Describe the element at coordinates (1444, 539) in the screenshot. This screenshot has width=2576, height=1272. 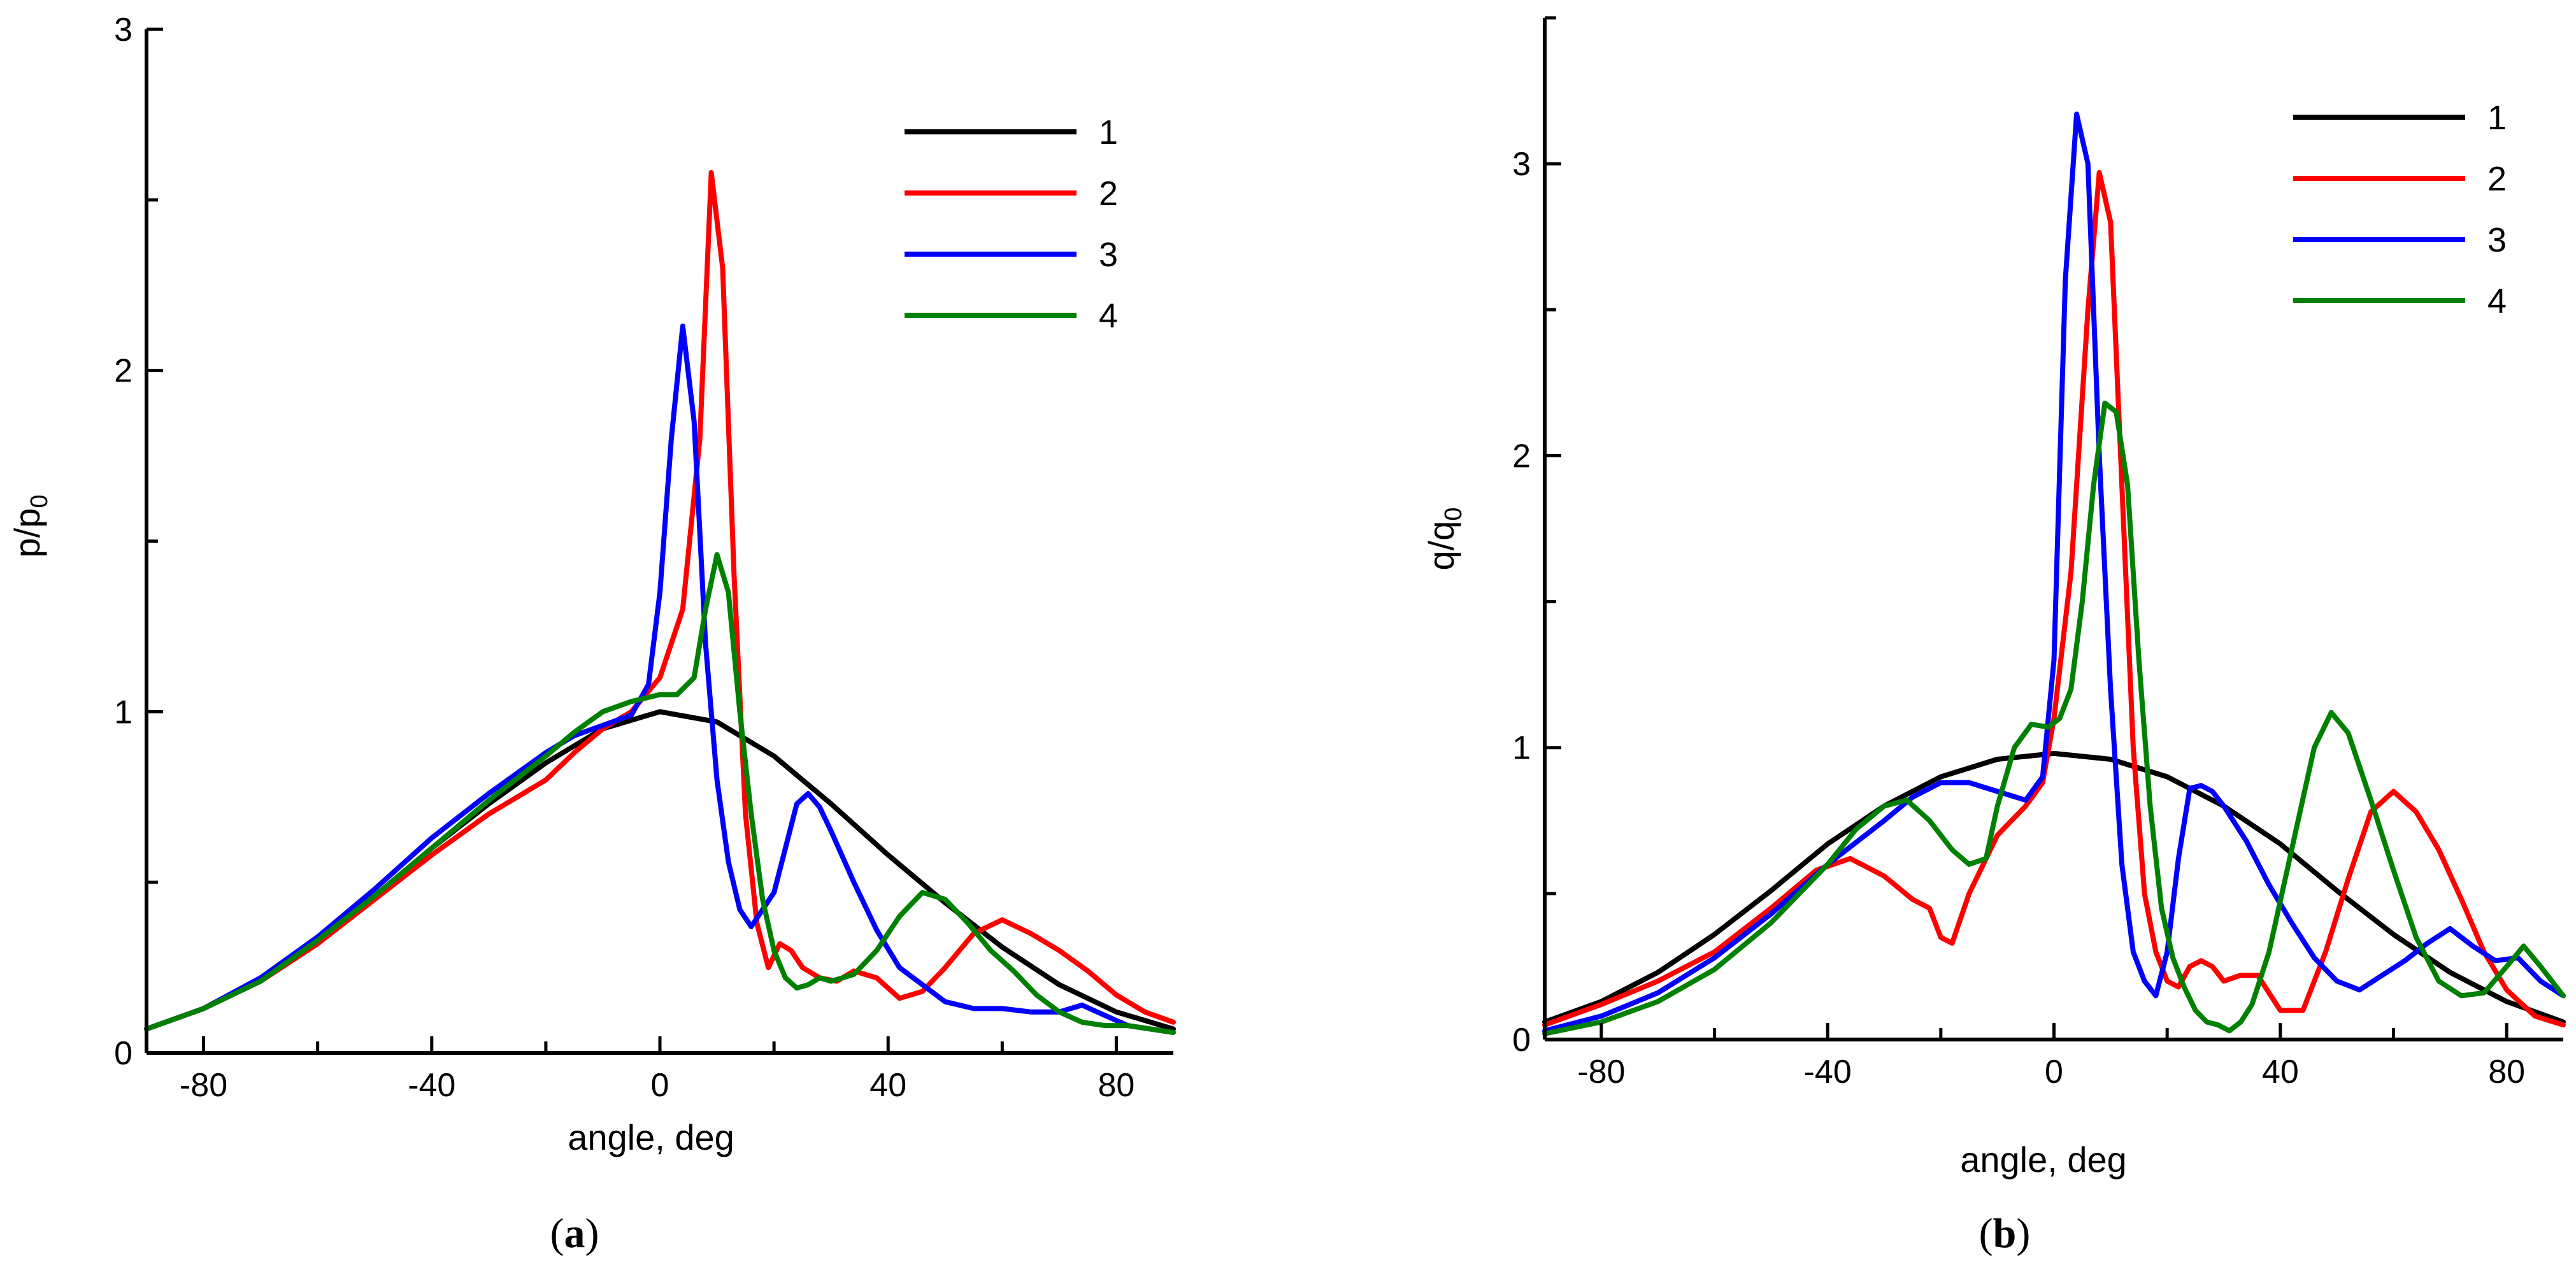
I see `chart-b-ylabel: q/q0` at that location.